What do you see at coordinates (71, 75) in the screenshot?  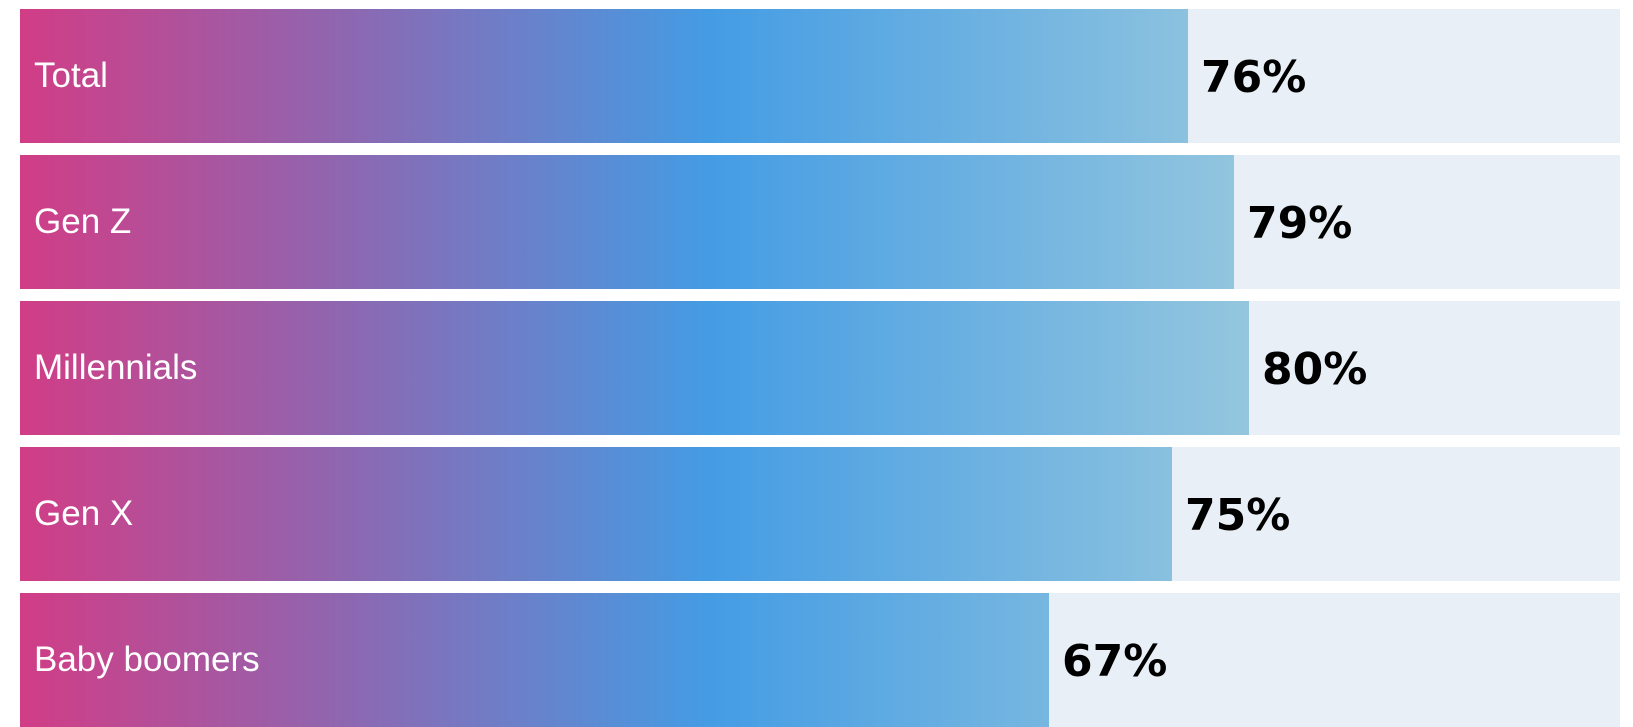 I see `category-label: Total` at bounding box center [71, 75].